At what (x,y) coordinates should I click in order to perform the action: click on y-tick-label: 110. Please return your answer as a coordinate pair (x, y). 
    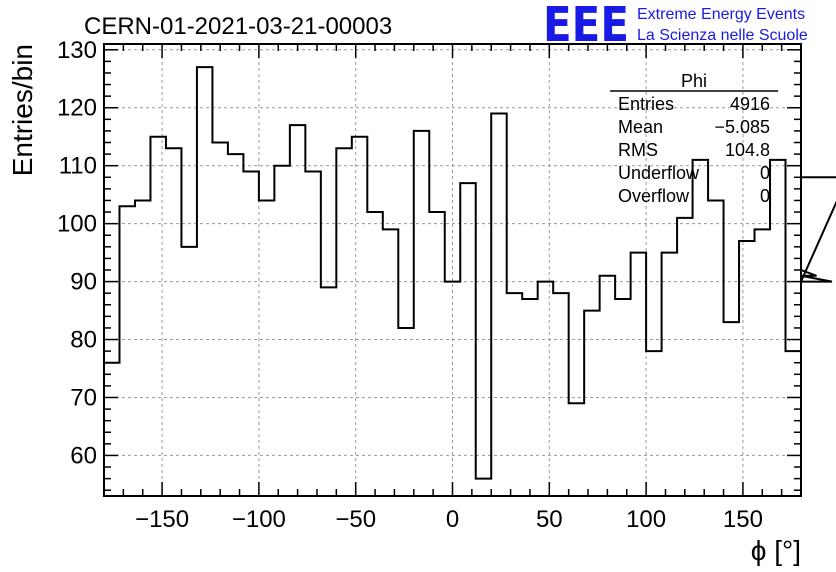
    Looking at the image, I should click on (78, 166).